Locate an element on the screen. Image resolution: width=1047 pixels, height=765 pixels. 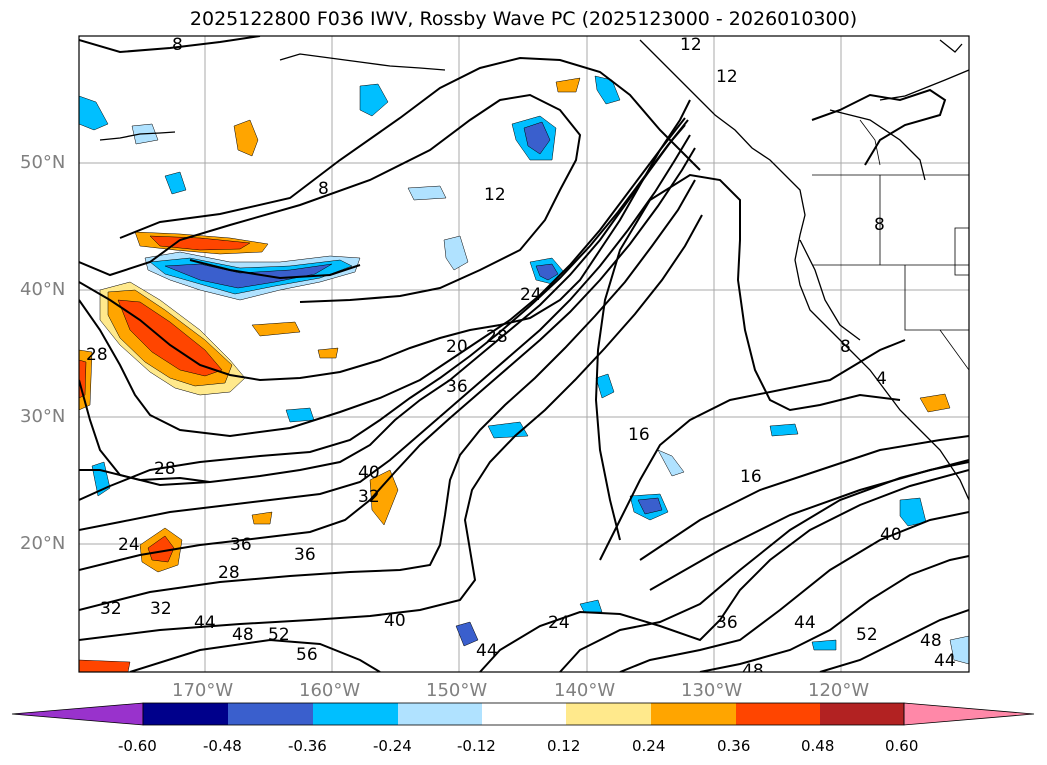
colorbar-tick: -0.24 is located at coordinates (392, 746).